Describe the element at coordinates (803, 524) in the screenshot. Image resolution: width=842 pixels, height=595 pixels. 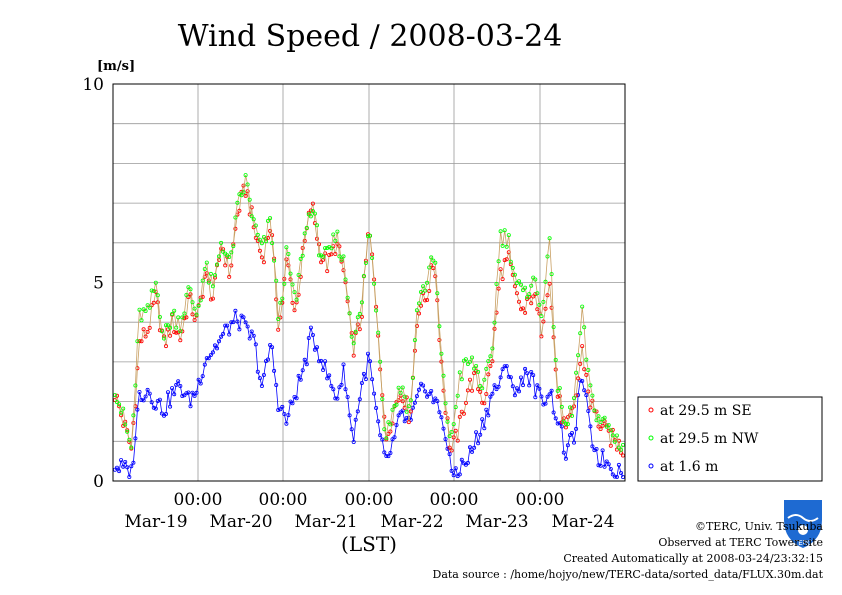
I see `terc-logo: TERC` at that location.